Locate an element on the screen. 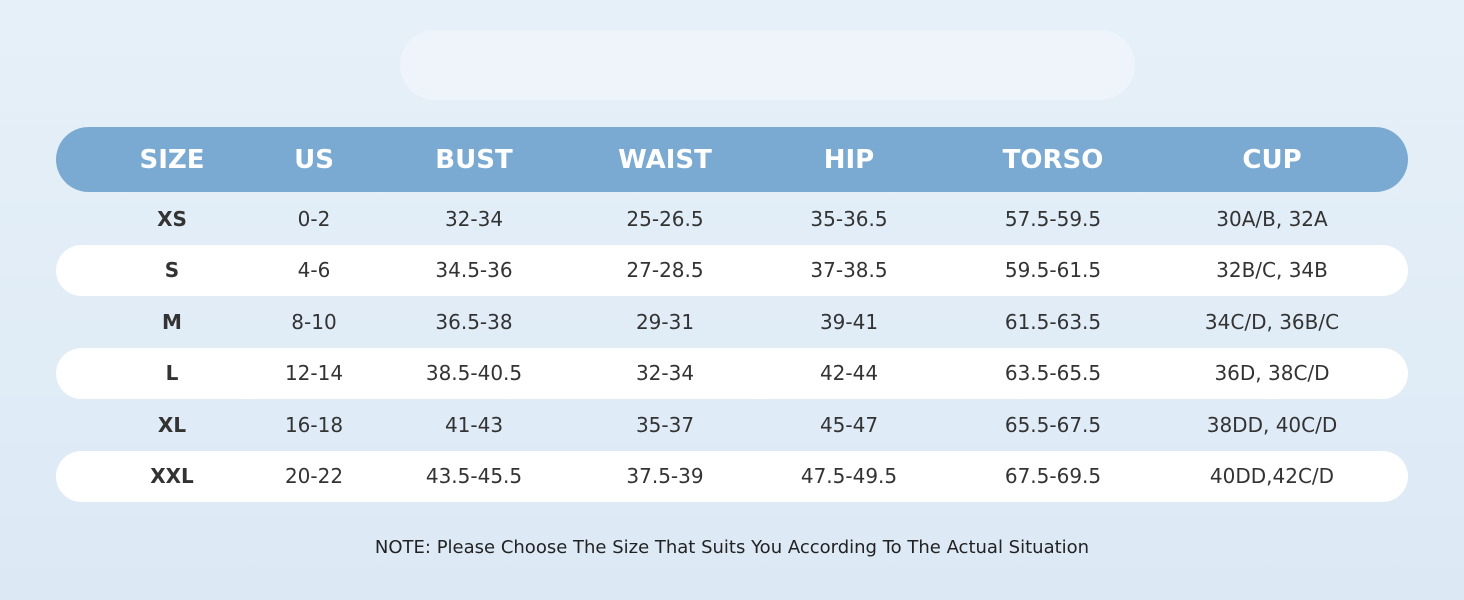 This screenshot has width=1464, height=600. table-cell: 30A/B, 32A is located at coordinates (1272, 218).